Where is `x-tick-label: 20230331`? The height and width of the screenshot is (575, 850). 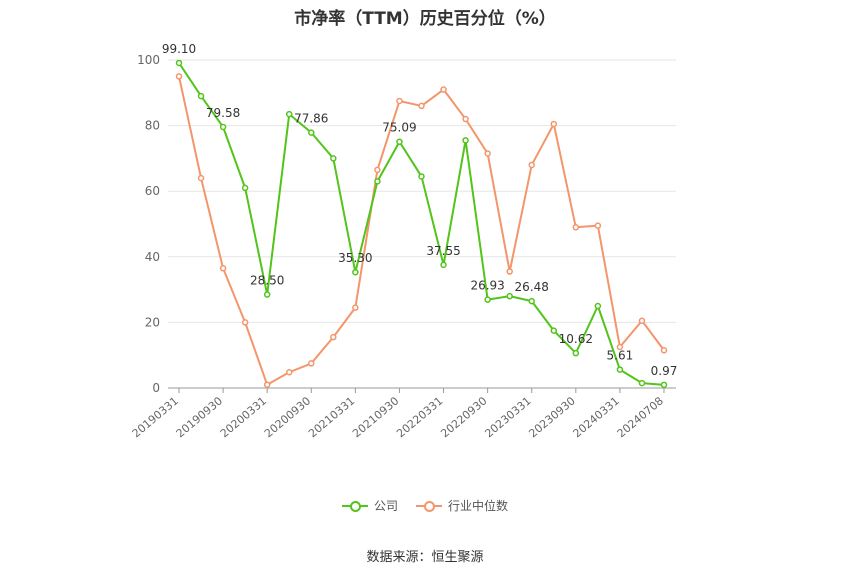
x-tick-label: 20230331 is located at coordinates (507, 417).